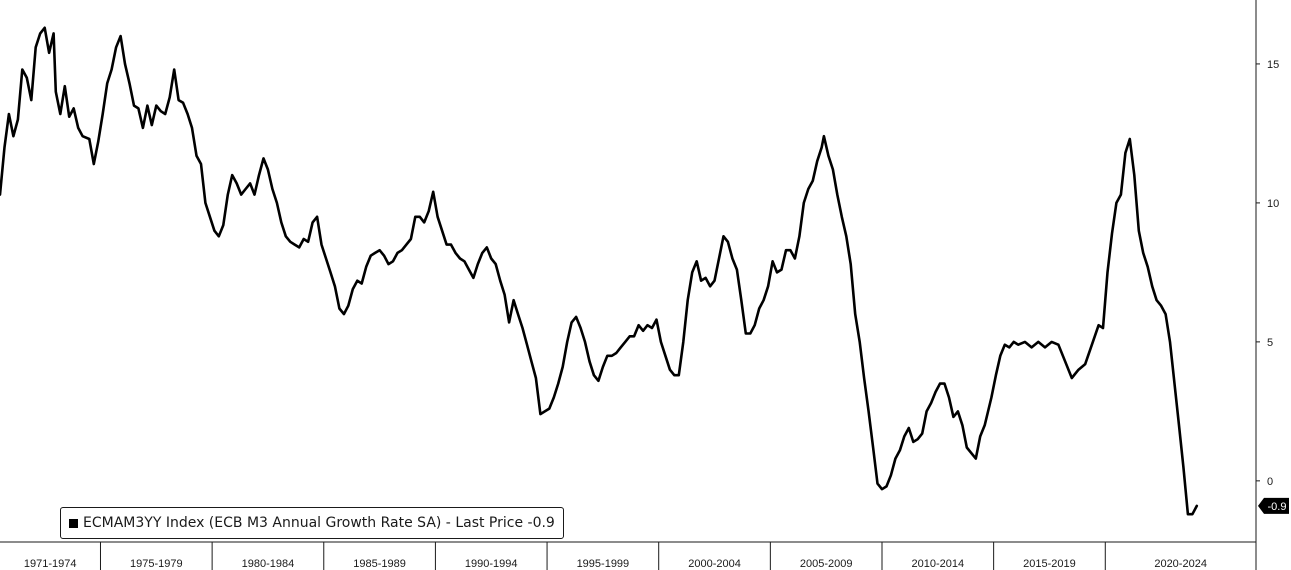 The width and height of the screenshot is (1291, 570). I want to click on last-price-tag: -0.9, so click(1273, 505).